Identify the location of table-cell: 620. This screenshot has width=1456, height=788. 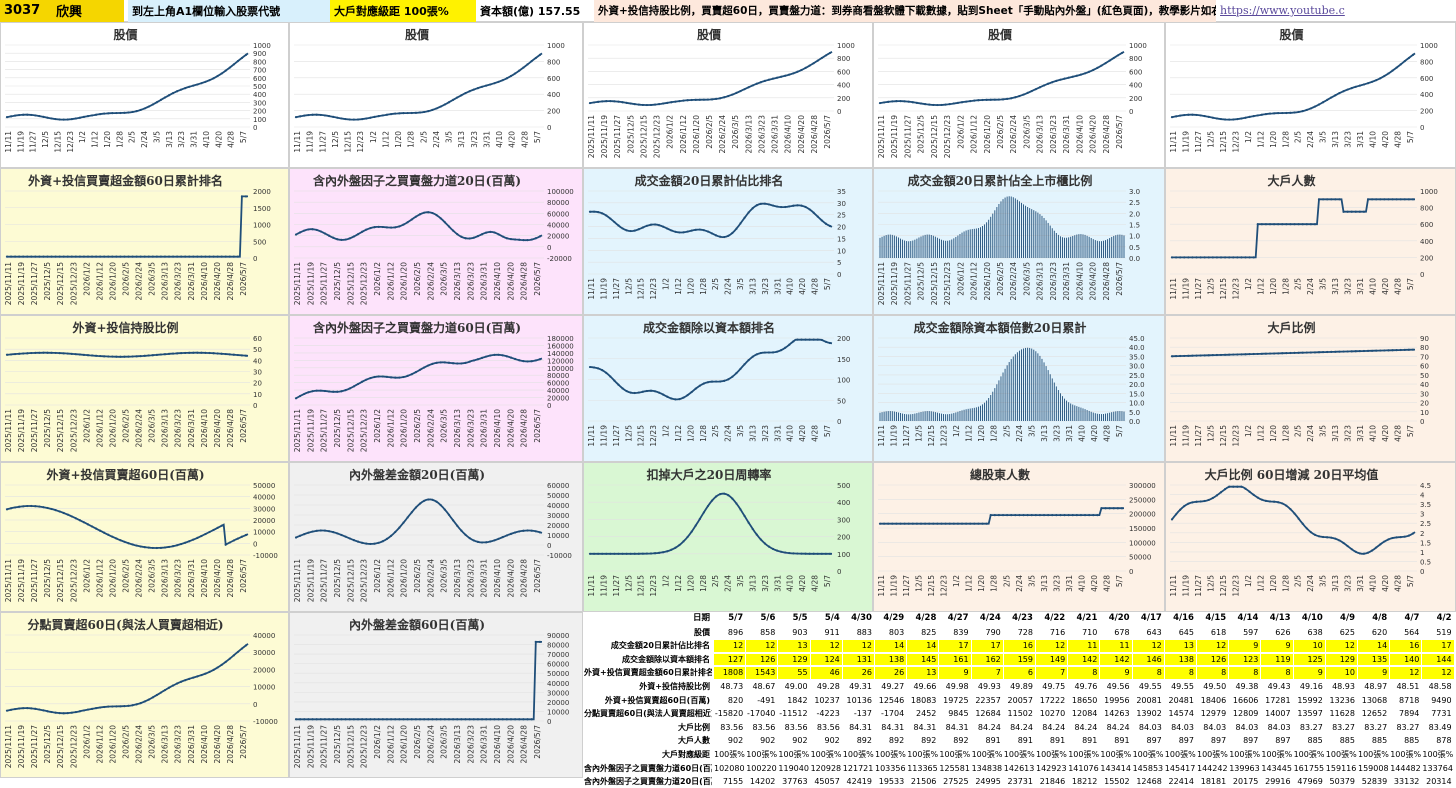
(1379, 632).